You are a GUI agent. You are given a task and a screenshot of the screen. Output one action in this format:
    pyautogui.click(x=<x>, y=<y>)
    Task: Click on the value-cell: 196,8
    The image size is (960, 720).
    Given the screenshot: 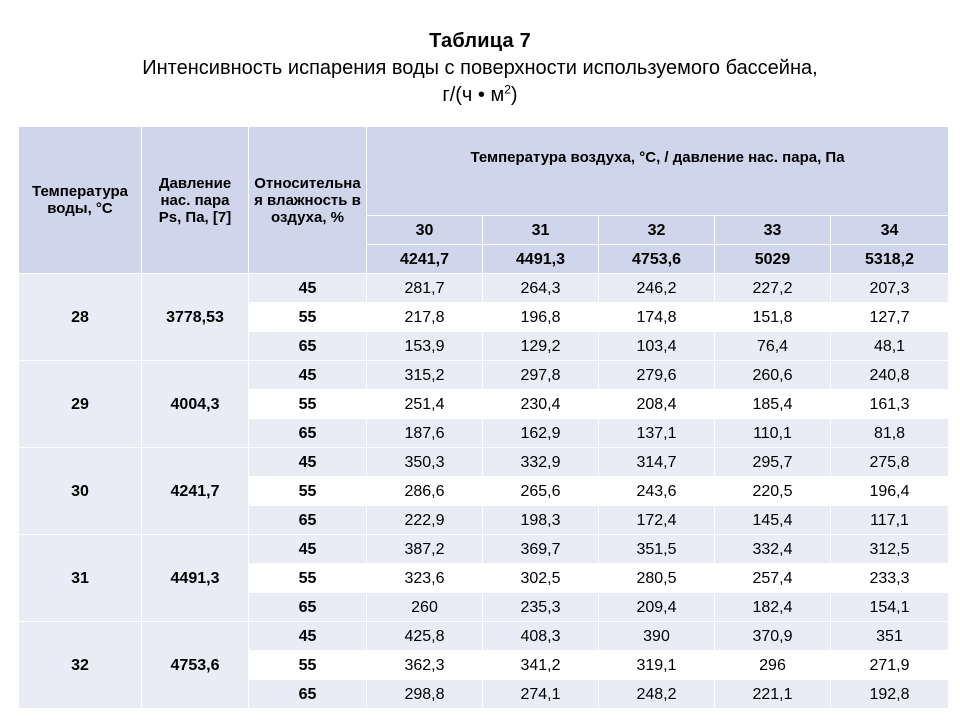 What is the action you would take?
    pyautogui.click(x=540, y=317)
    